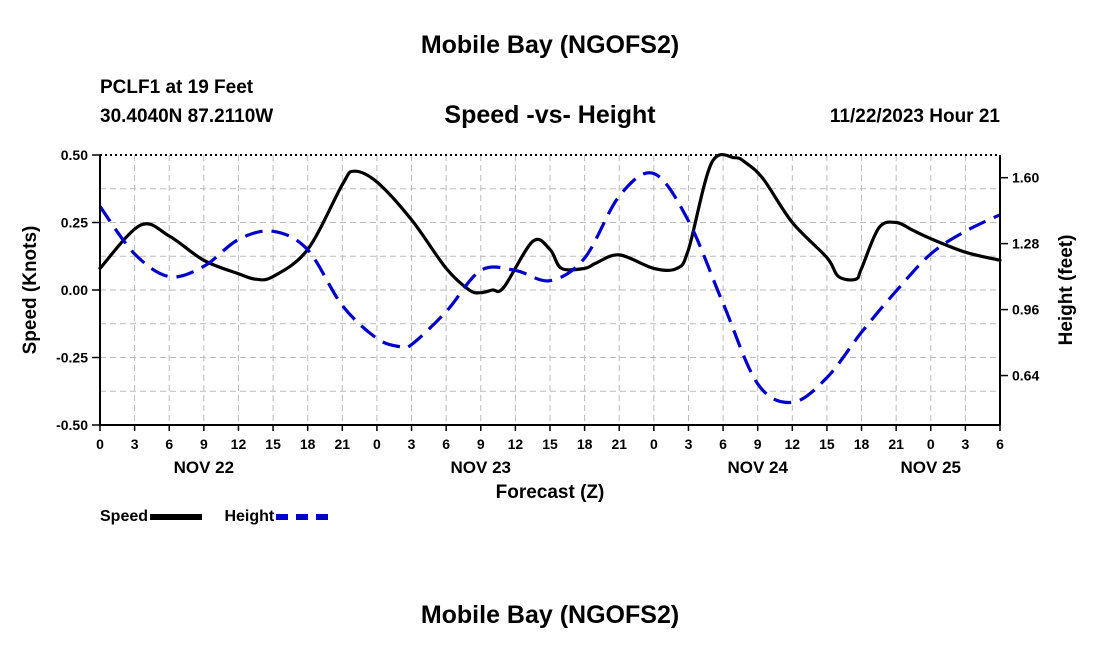 The image size is (1100, 650). What do you see at coordinates (30, 290) in the screenshot?
I see `y-axis-label: Speed (Knots)` at bounding box center [30, 290].